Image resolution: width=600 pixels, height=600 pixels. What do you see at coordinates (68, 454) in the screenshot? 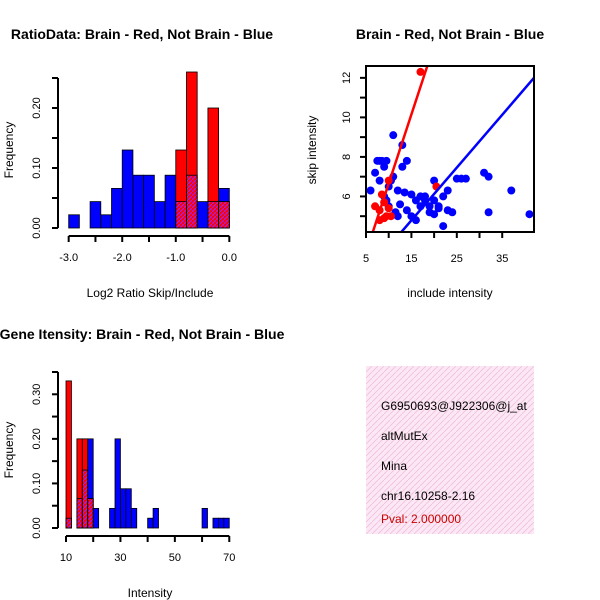
I see `intensity-red-bar` at bounding box center [68, 454].